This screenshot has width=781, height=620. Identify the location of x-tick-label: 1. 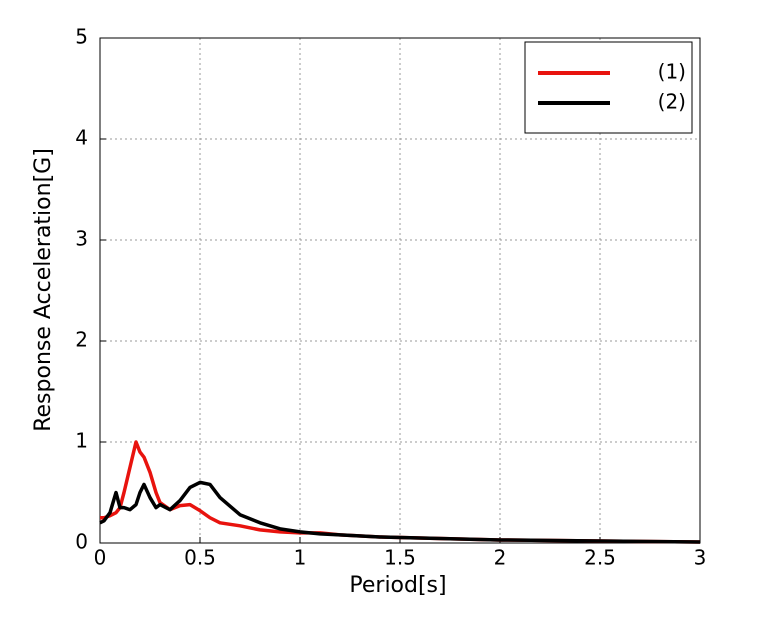
(300, 558).